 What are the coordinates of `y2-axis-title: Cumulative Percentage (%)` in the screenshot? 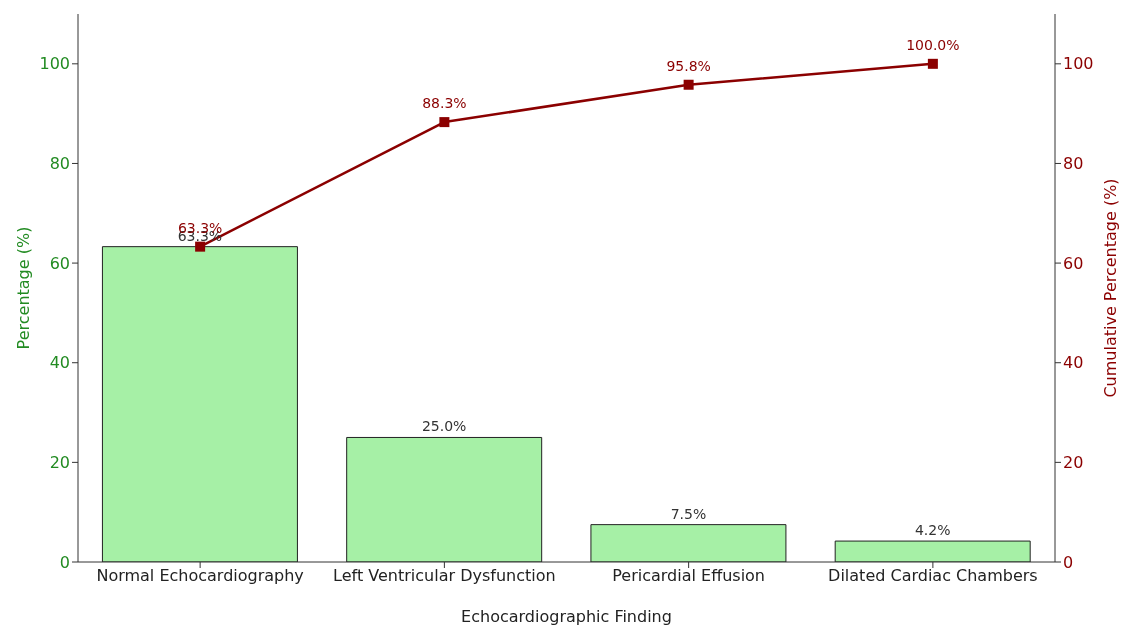 It's located at (1110, 288).